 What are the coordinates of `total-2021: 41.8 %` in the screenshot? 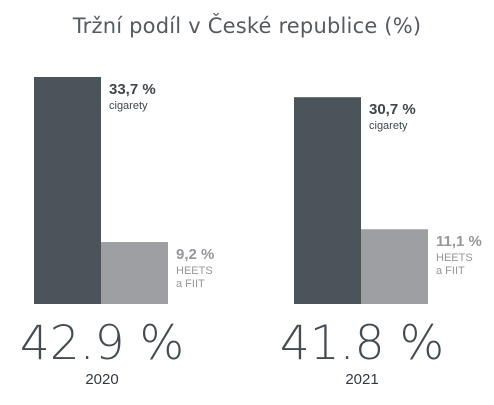 It's located at (362, 343).